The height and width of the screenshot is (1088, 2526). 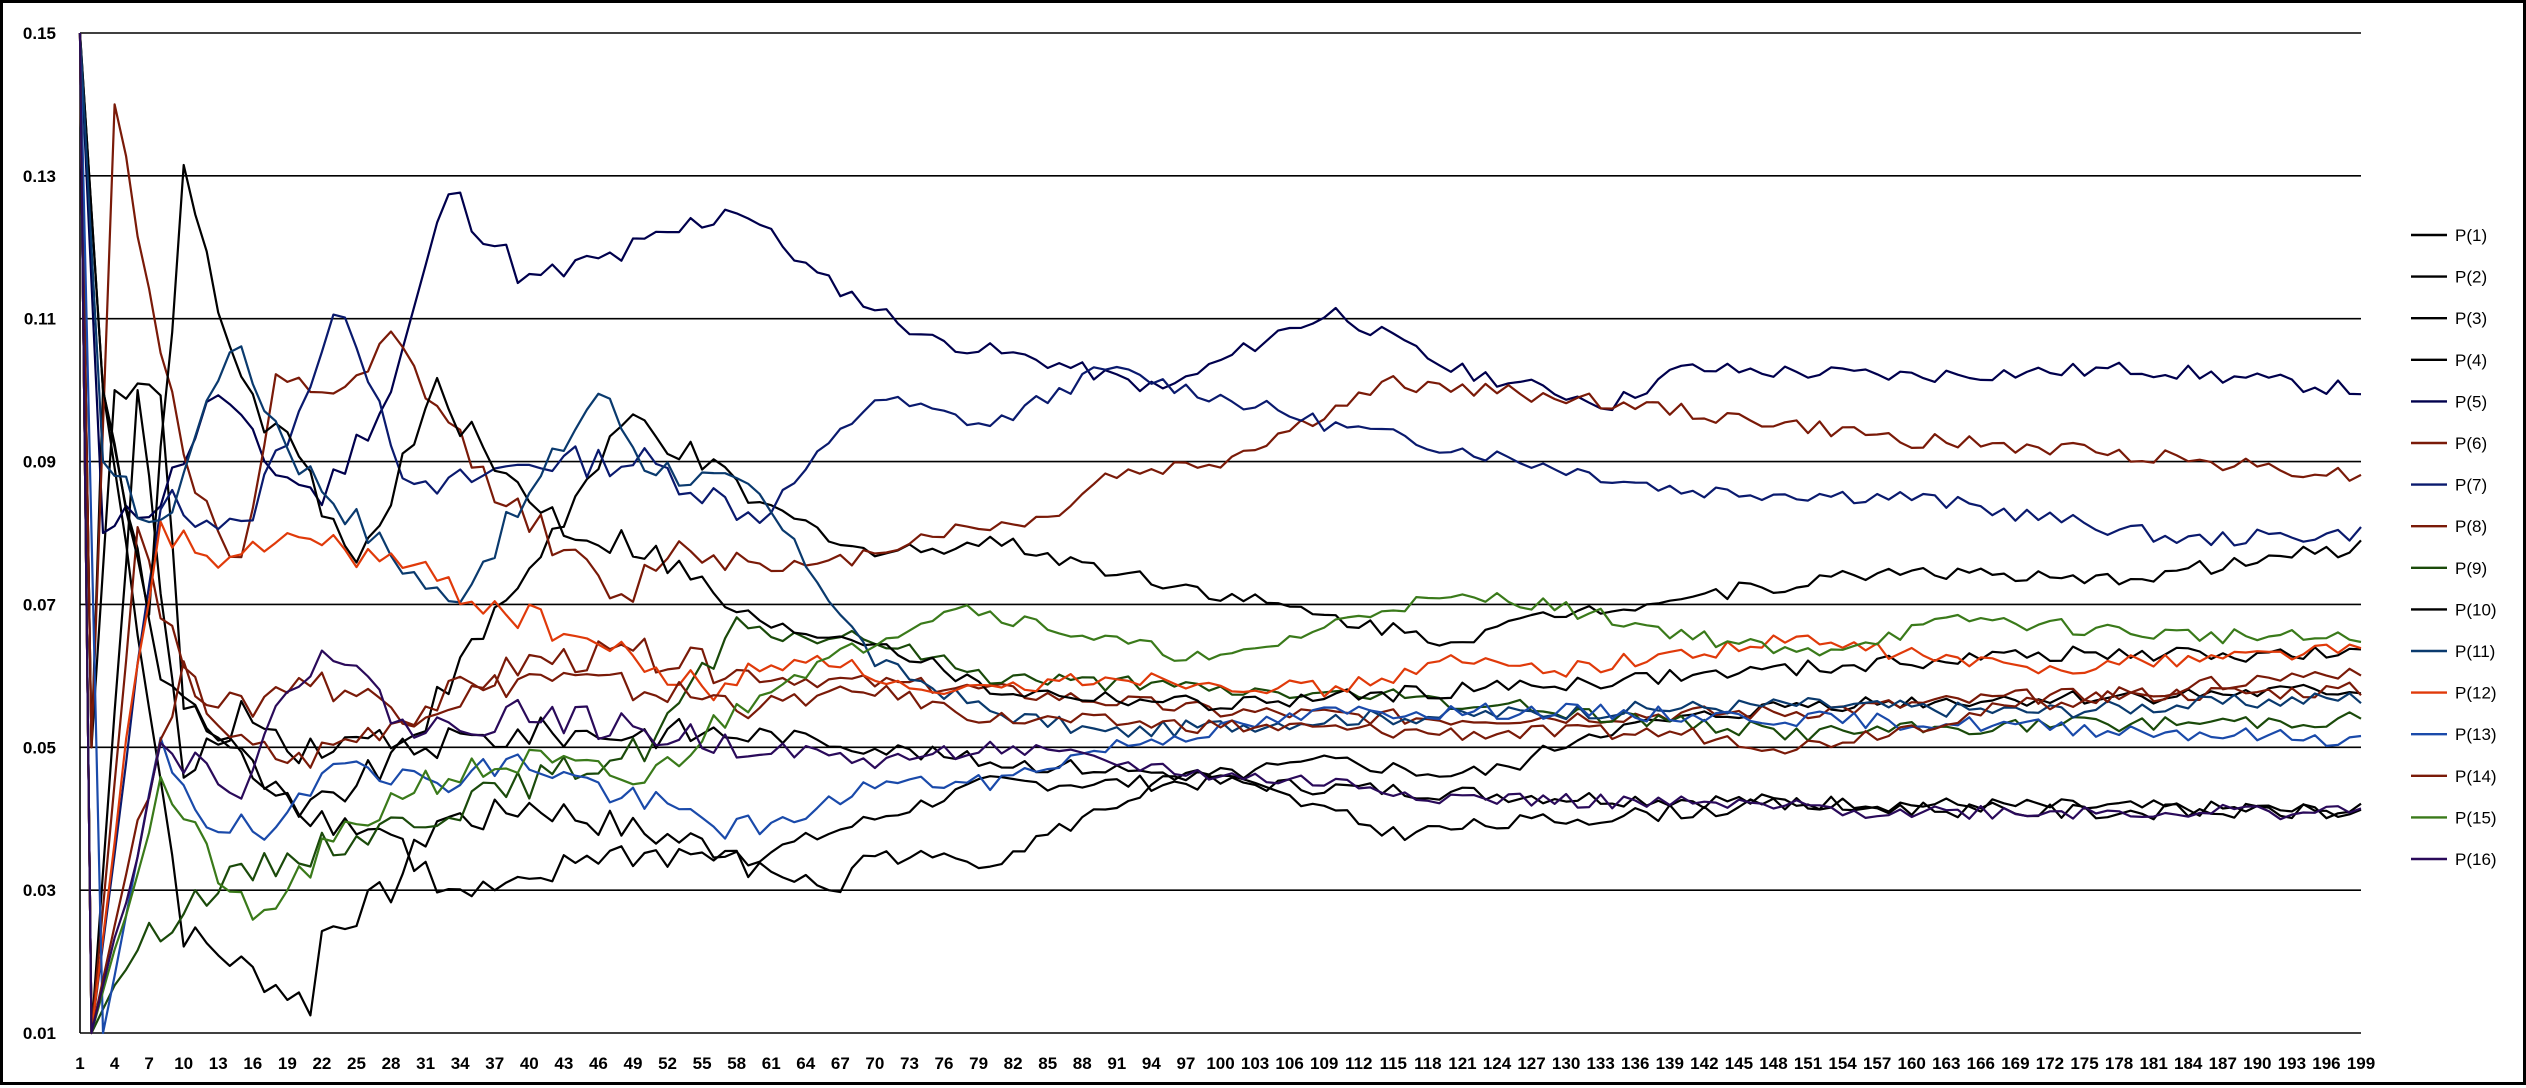 What do you see at coordinates (1255, 1063) in the screenshot?
I see `x-tick-label: 103` at bounding box center [1255, 1063].